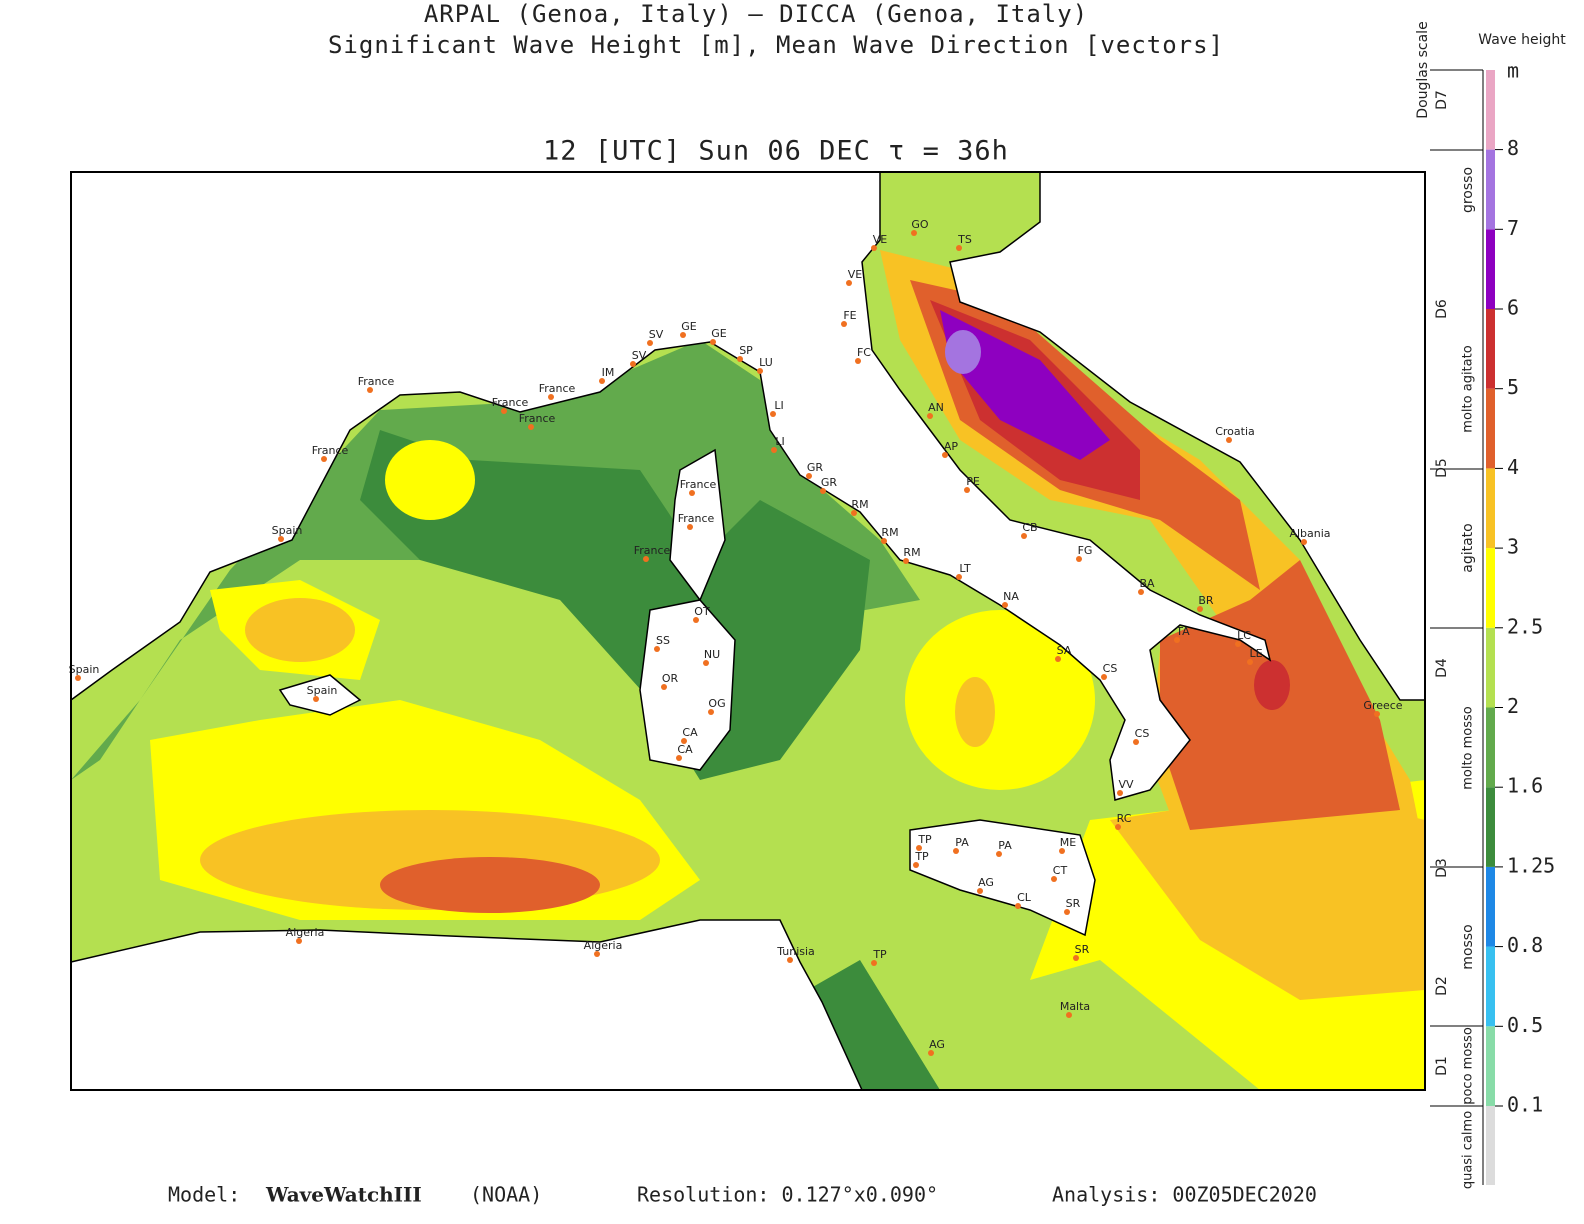 This screenshot has height=1224, width=1584. I want to click on place-label: CA, so click(685, 749).